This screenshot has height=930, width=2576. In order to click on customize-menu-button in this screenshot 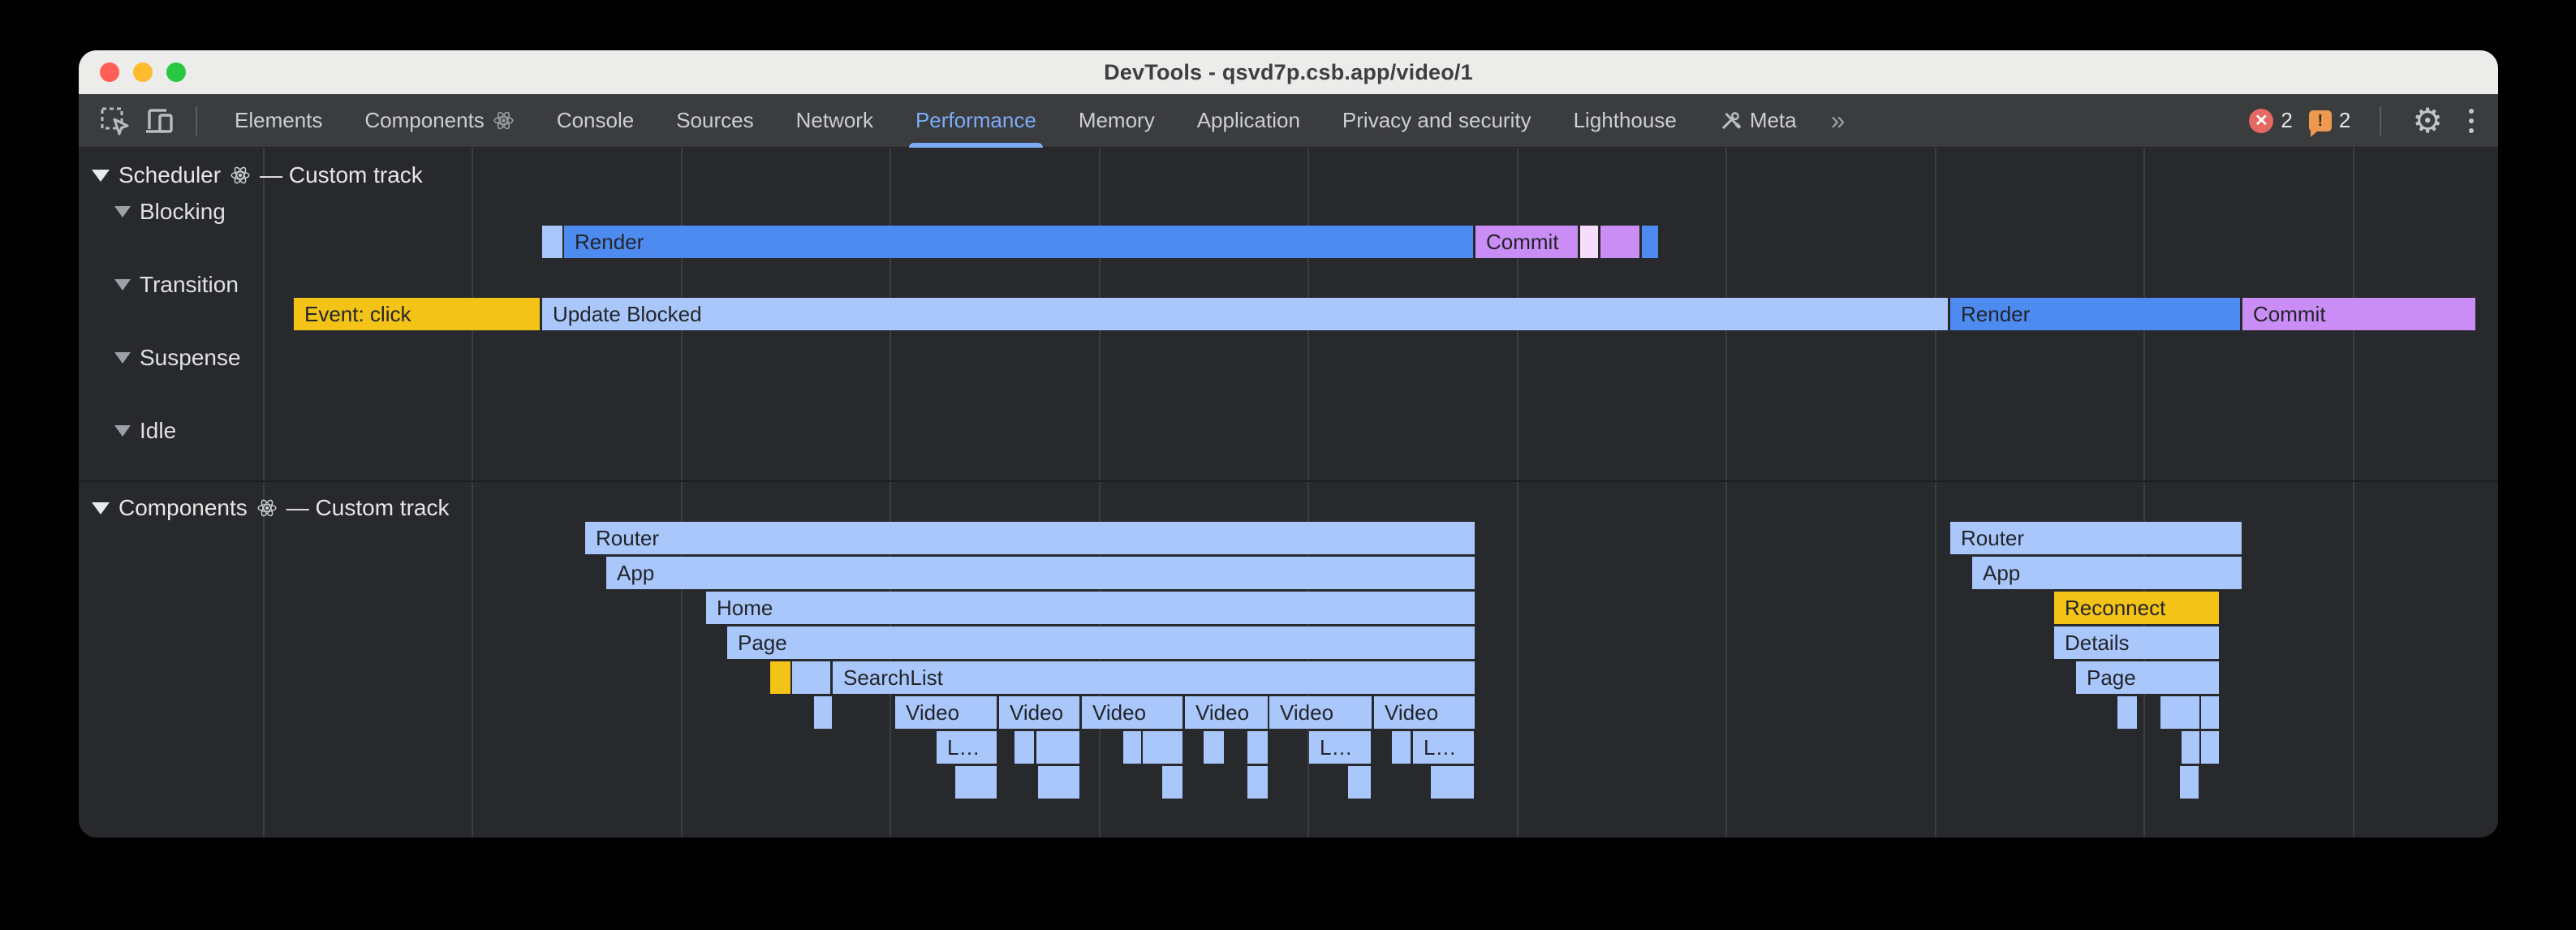, I will do `click(2472, 121)`.